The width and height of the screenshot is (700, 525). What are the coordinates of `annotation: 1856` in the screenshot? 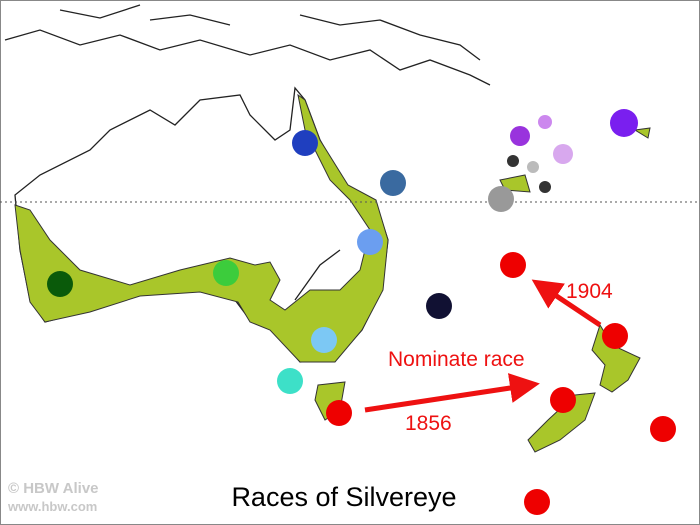 It's located at (428, 423).